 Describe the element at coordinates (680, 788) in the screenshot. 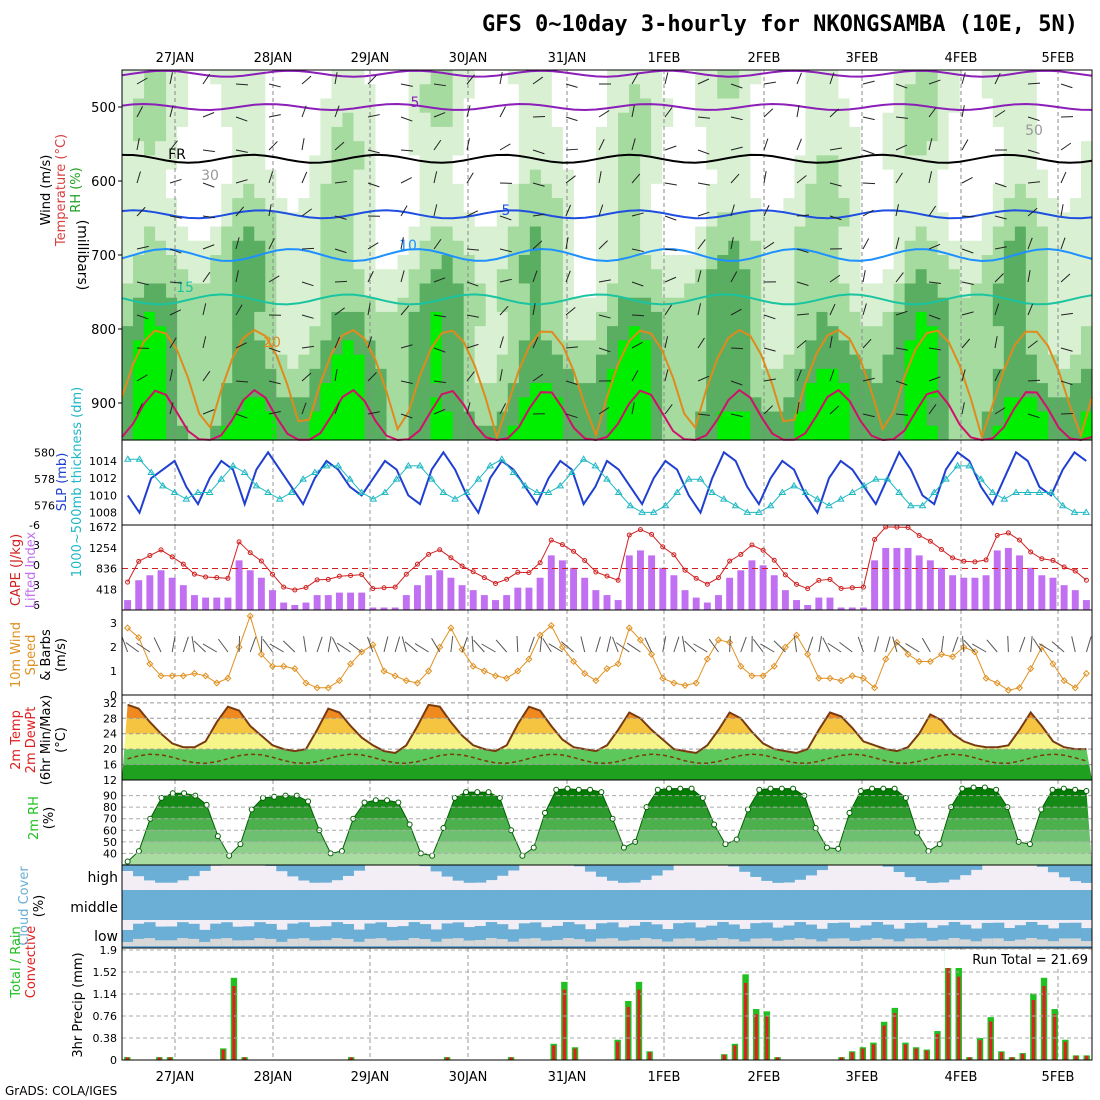

I see `rh-point` at that location.